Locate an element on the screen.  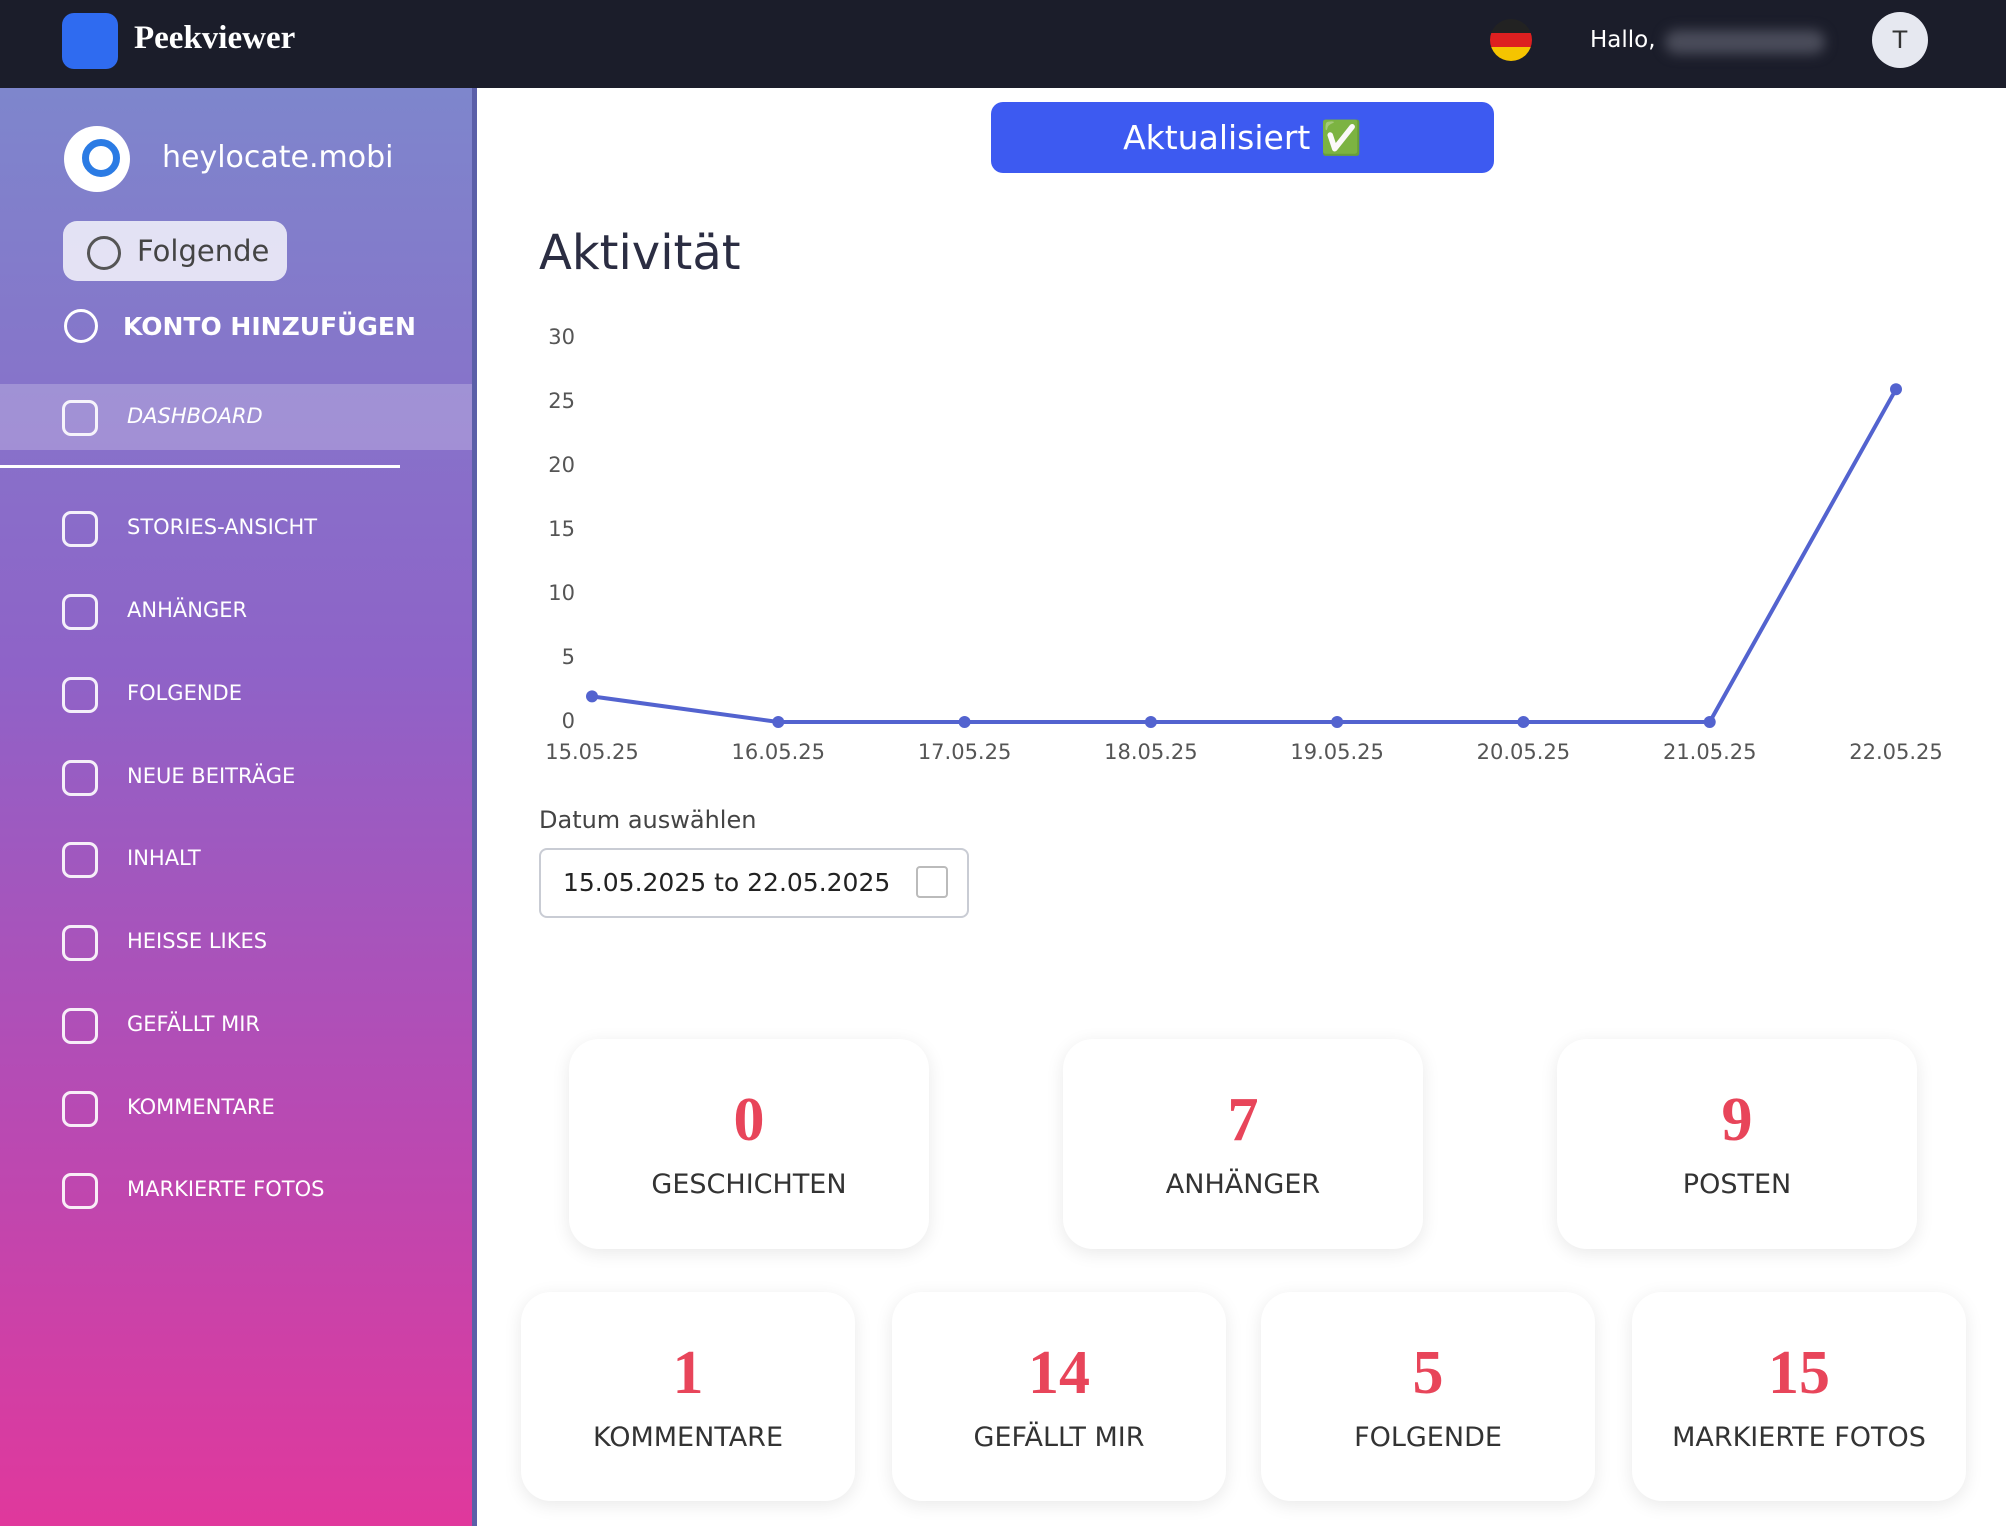
sidebar-edge is located at coordinates (474, 807).